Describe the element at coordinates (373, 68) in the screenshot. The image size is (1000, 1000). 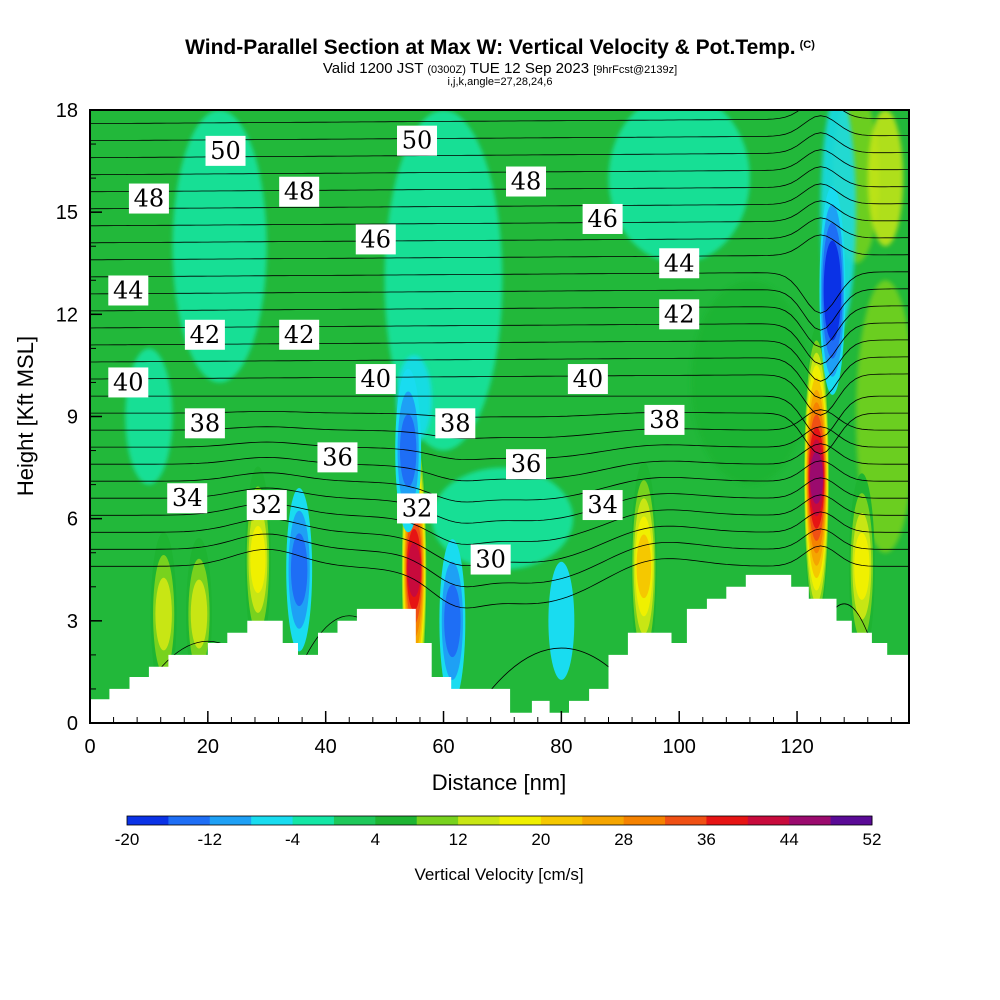
I see `valid-main: Valid 1200 JST` at that location.